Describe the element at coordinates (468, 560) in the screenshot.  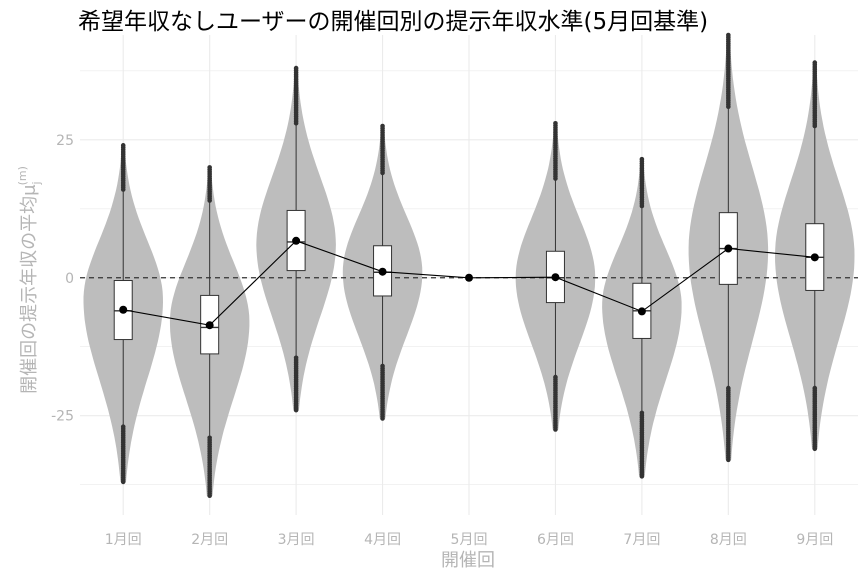
I see `x-axis-title: 開催回` at that location.